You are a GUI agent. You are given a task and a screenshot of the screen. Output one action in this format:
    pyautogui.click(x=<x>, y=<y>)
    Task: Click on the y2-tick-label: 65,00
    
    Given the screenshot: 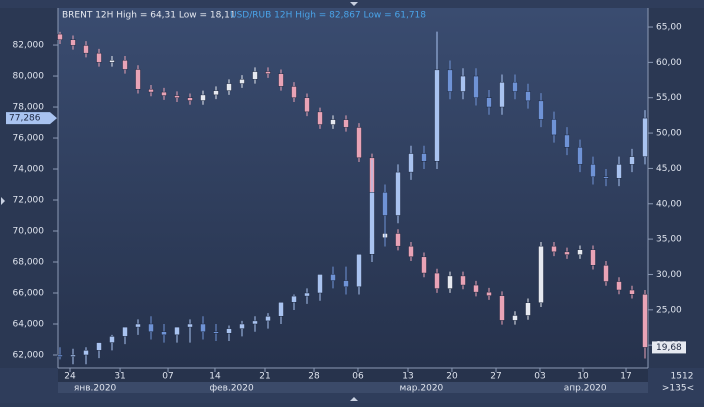 What is the action you would take?
    pyautogui.click(x=669, y=28)
    